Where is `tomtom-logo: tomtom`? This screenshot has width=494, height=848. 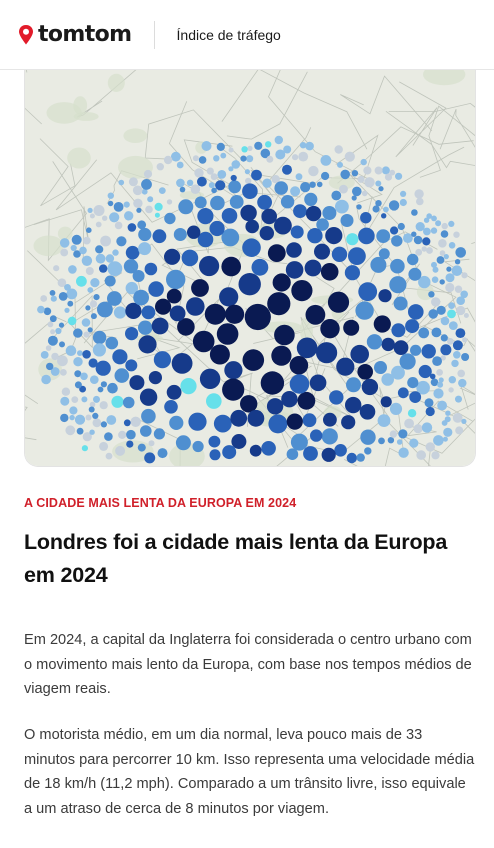
tomtom-logo: tomtom is located at coordinates (75, 35).